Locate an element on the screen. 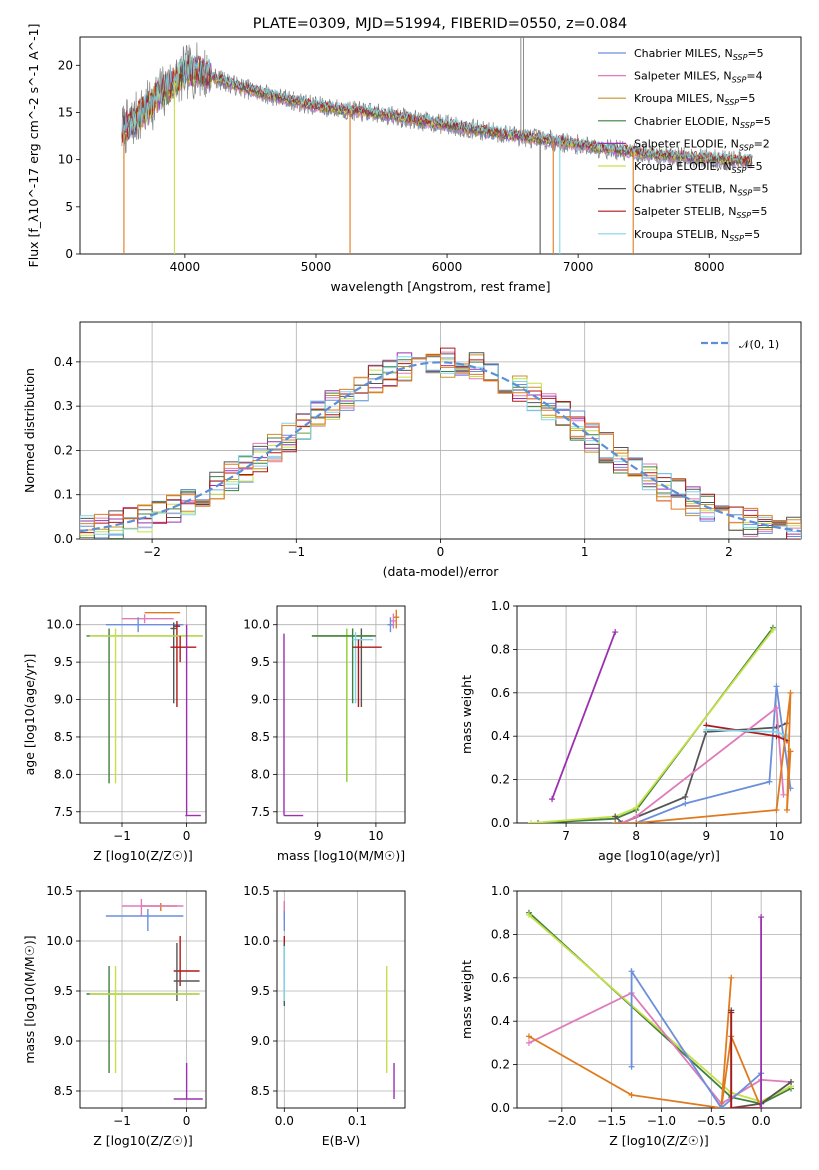 The height and width of the screenshot is (1170, 819). gridlines is located at coordinates (659, 714).